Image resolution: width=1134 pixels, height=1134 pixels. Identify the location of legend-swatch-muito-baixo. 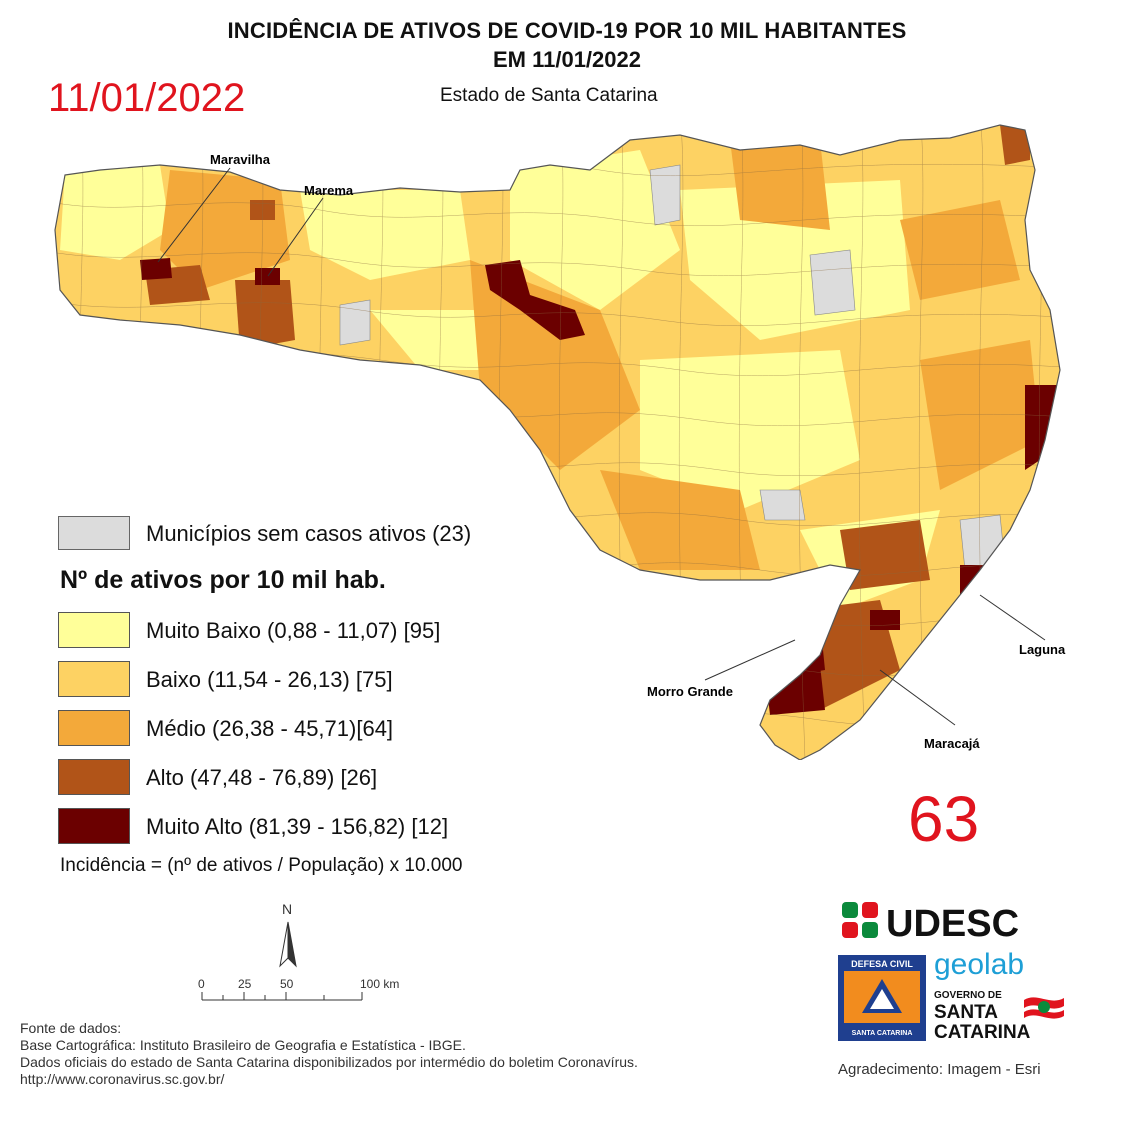
(94, 630).